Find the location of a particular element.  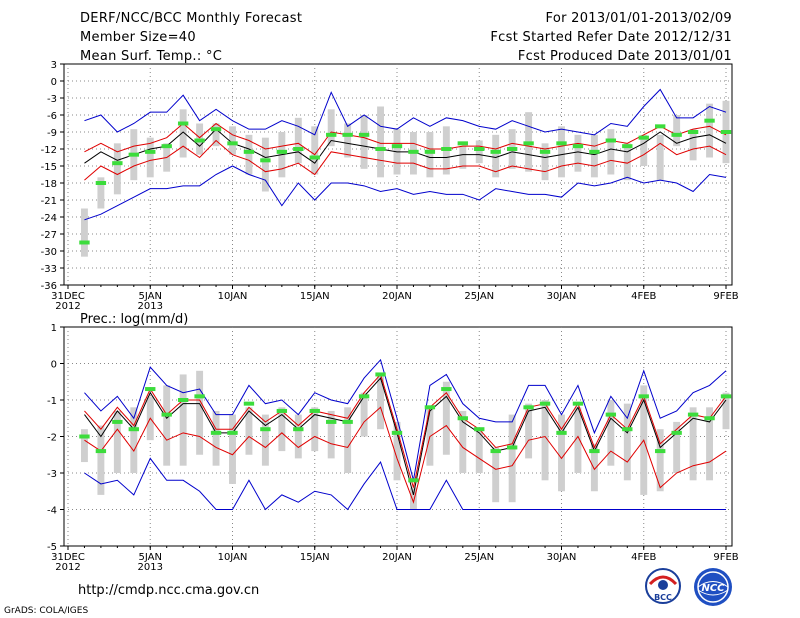

temp-ytick-label: -3 is located at coordinates (52, 99).